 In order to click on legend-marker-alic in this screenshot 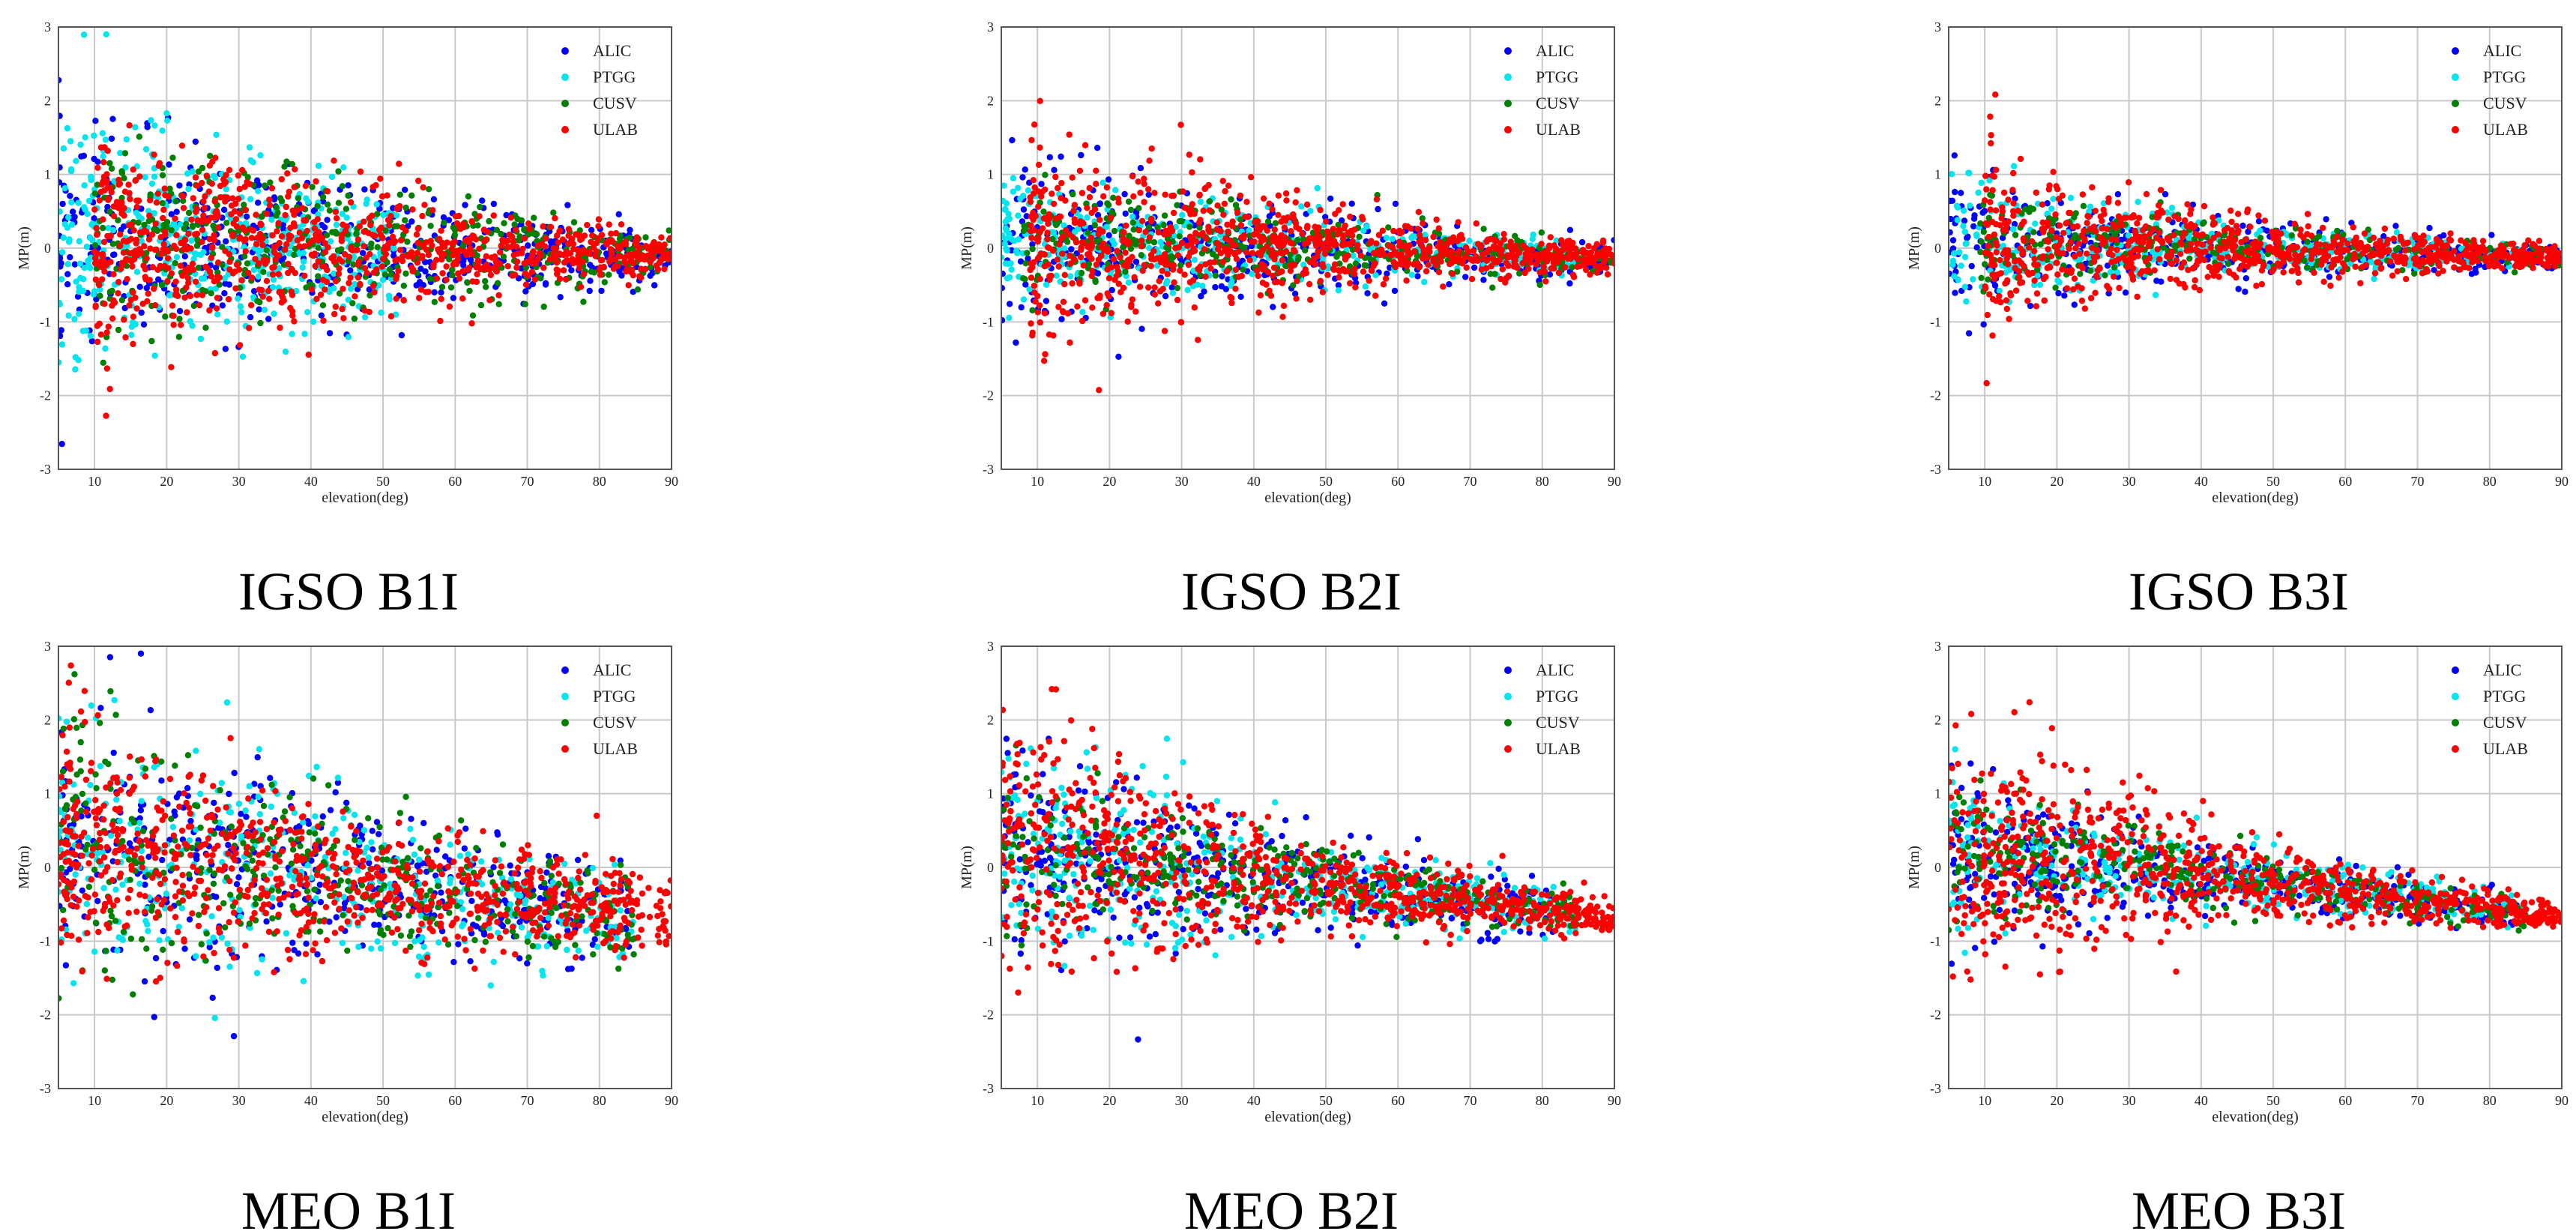, I will do `click(1508, 51)`.